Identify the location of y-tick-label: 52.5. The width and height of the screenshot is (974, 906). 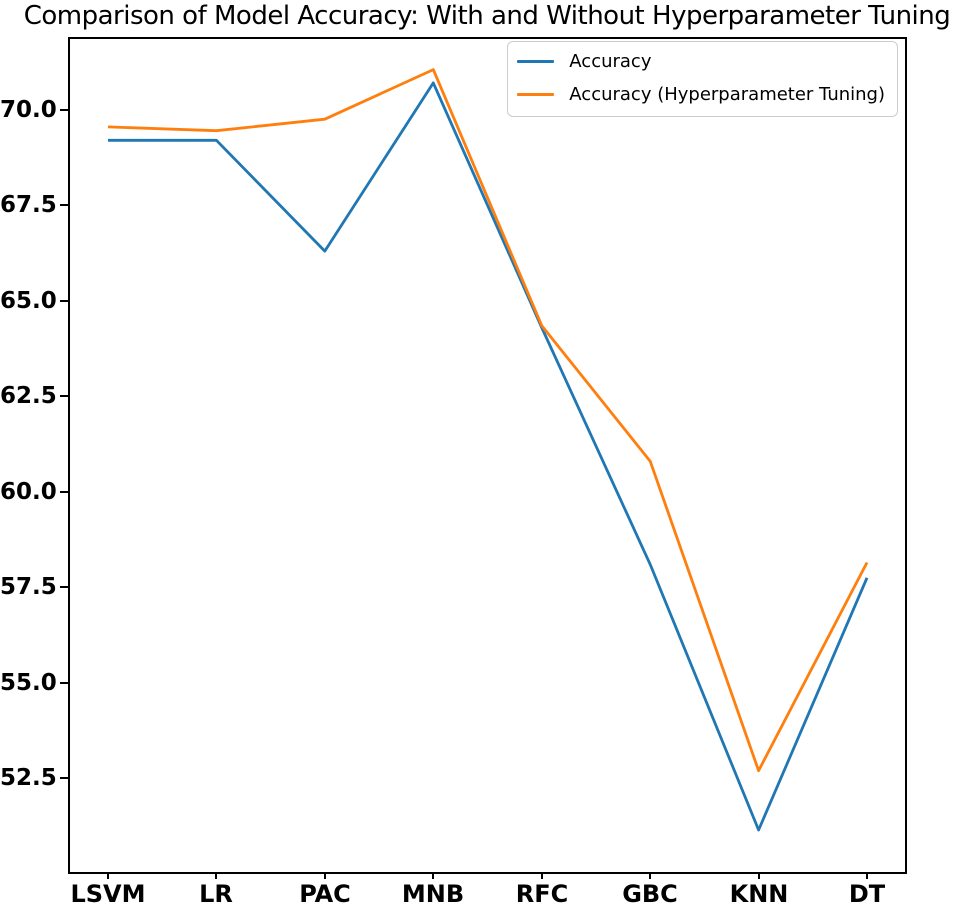
(28, 778).